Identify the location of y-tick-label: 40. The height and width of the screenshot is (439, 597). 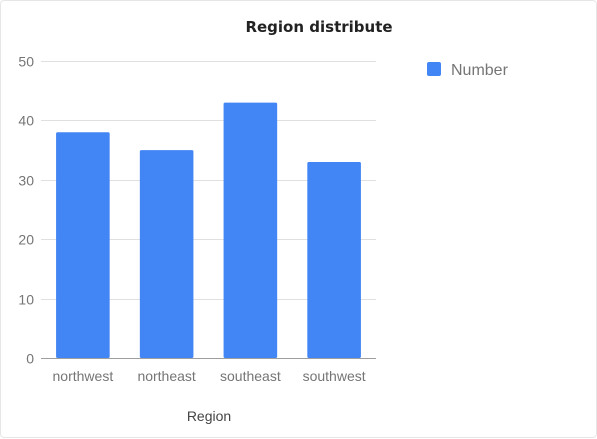
(26, 121).